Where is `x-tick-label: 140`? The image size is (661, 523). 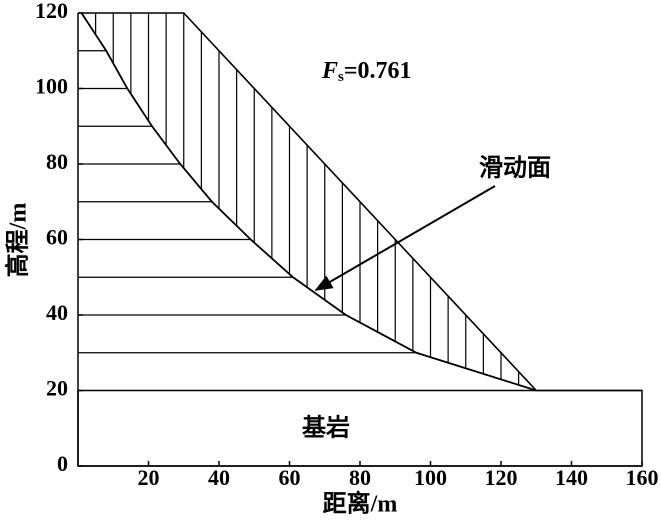 x-tick-label: 140 is located at coordinates (571, 477).